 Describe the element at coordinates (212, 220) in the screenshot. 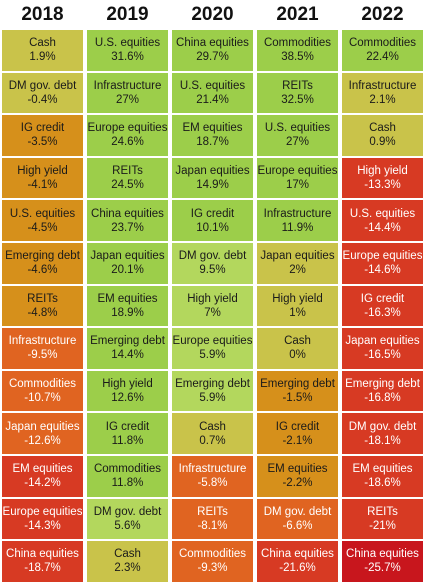

I see `return-cell: IG credit 10.1%` at that location.